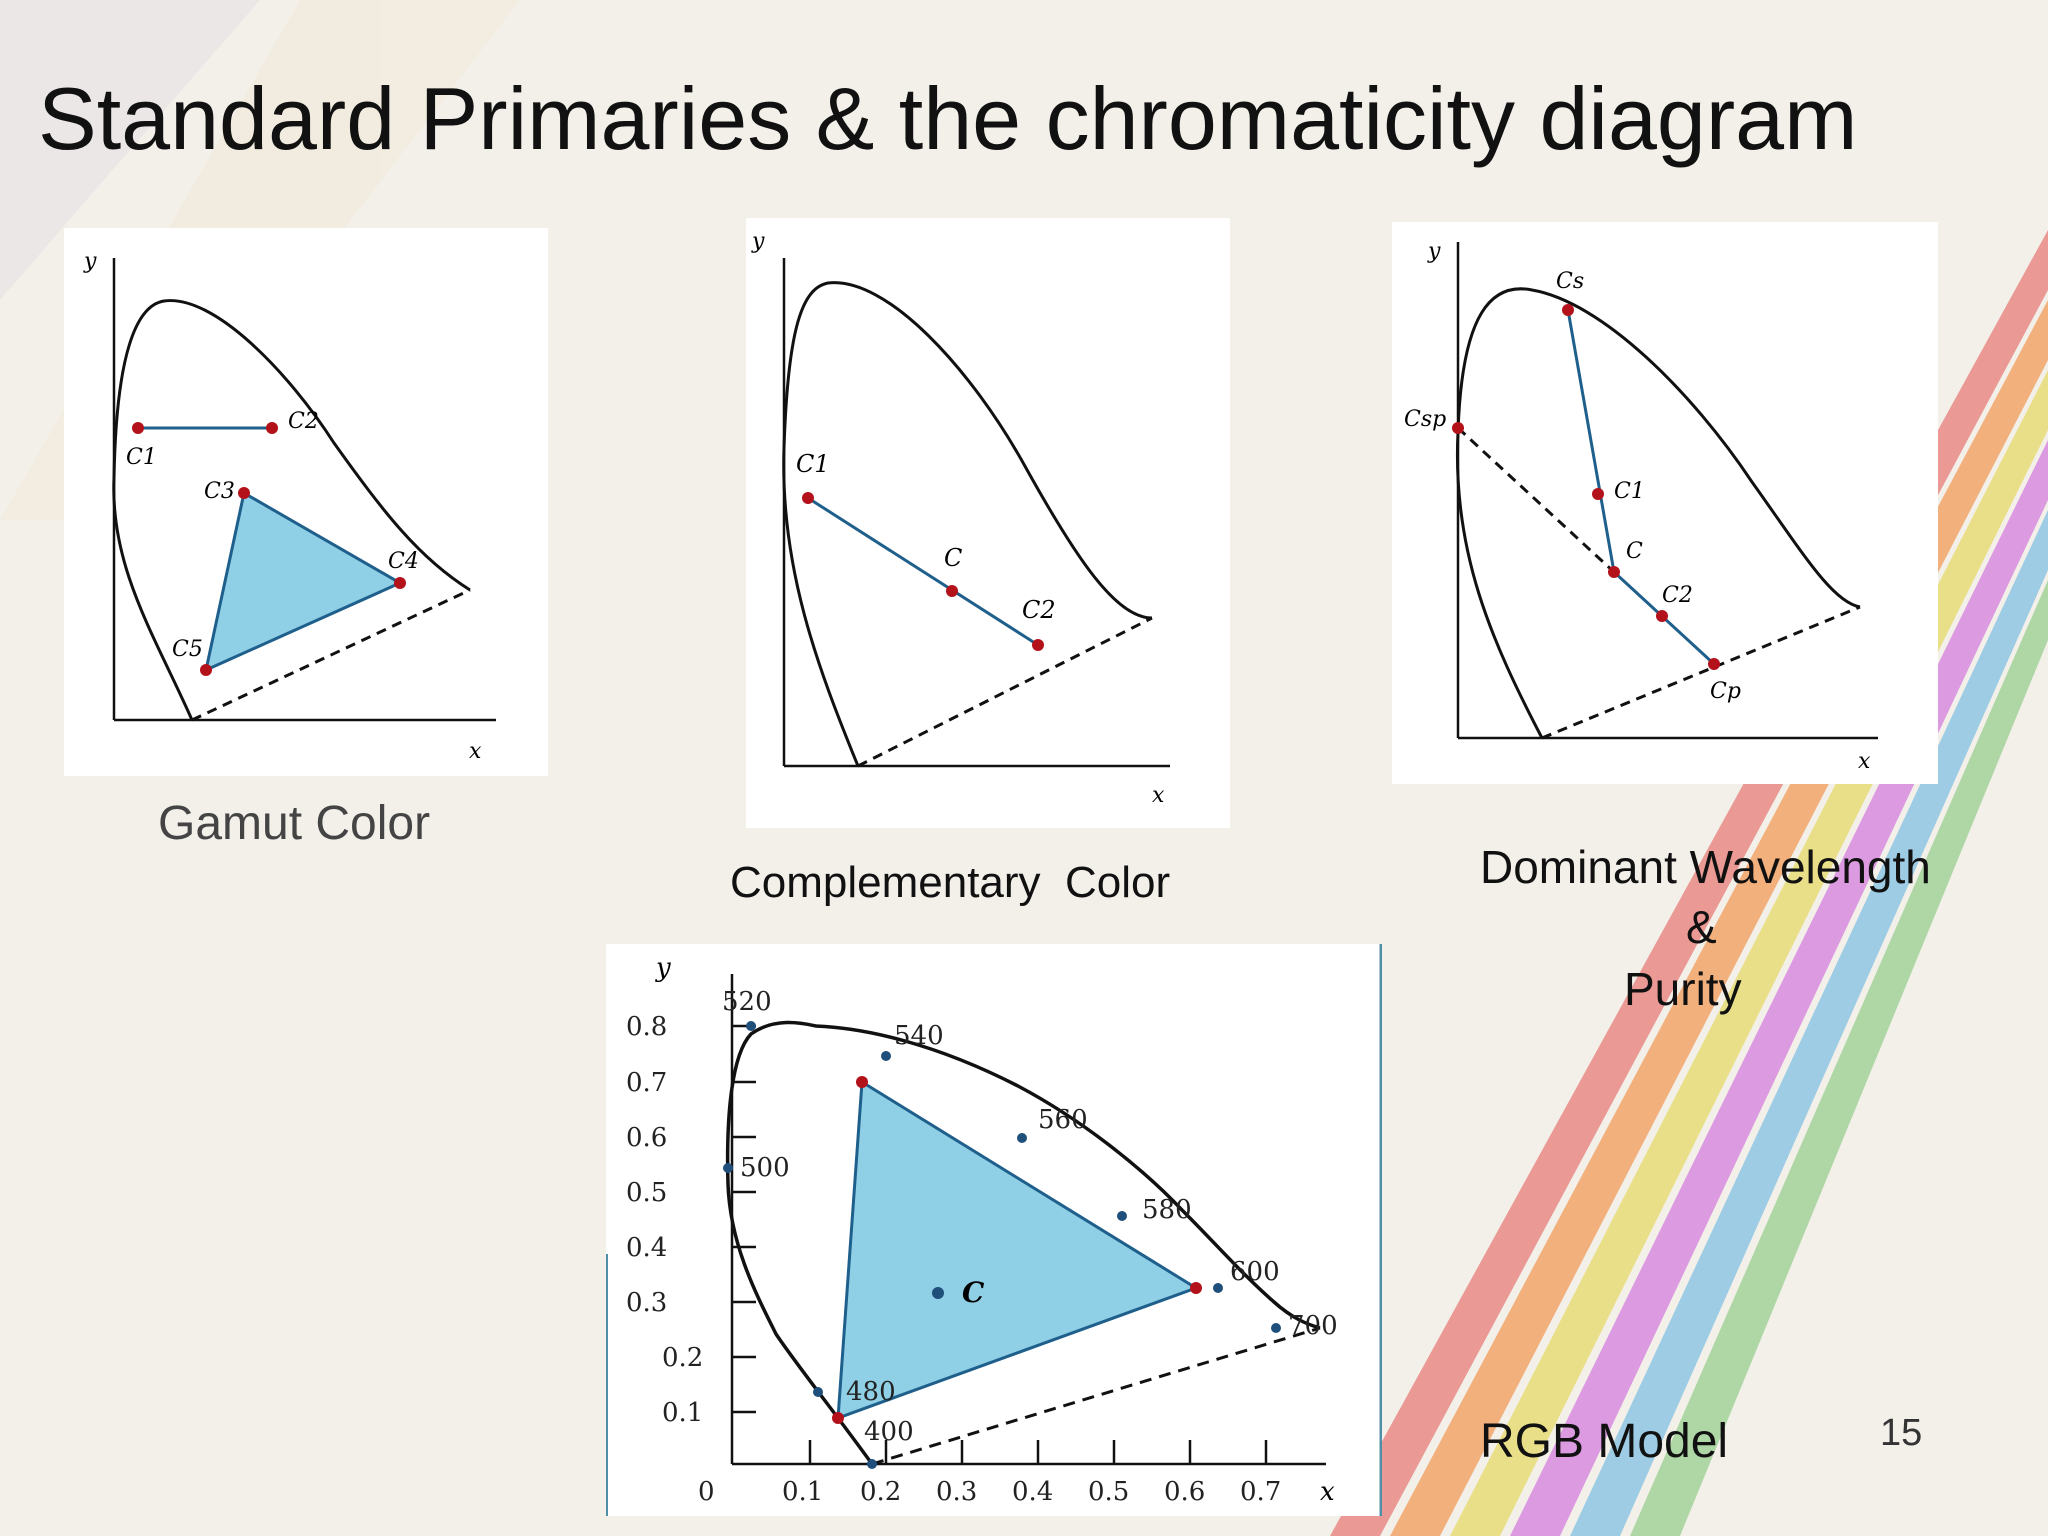  I want to click on gamut-triangle, so click(303, 581).